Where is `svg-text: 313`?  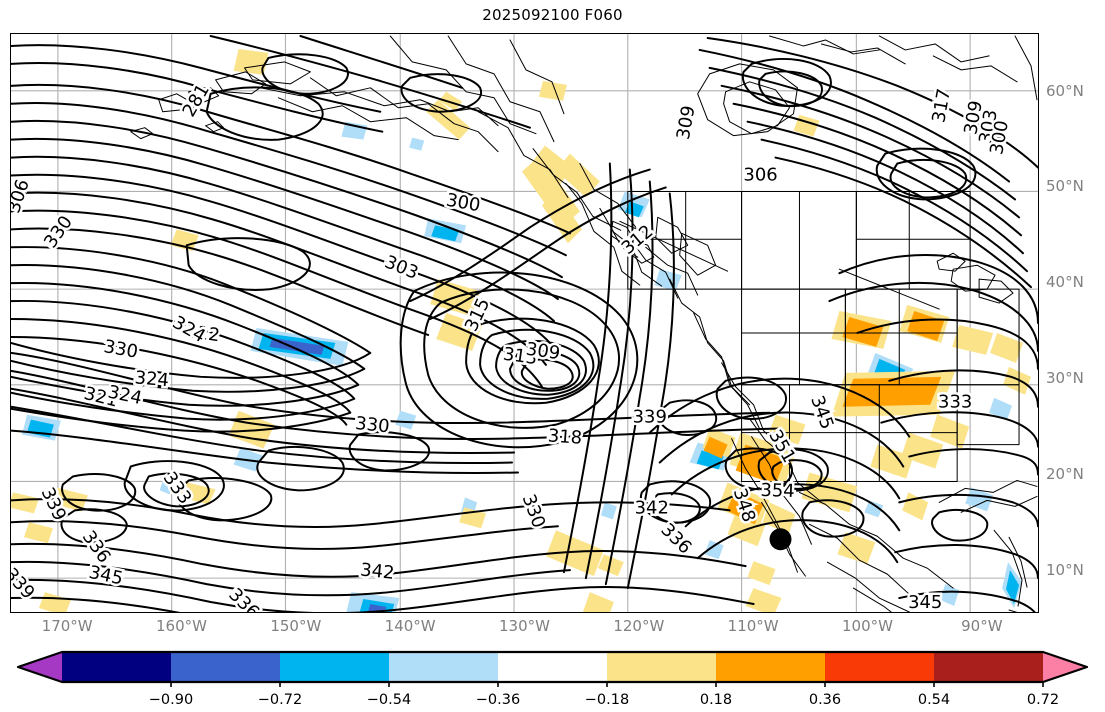
svg-text: 313 is located at coordinates (520, 357).